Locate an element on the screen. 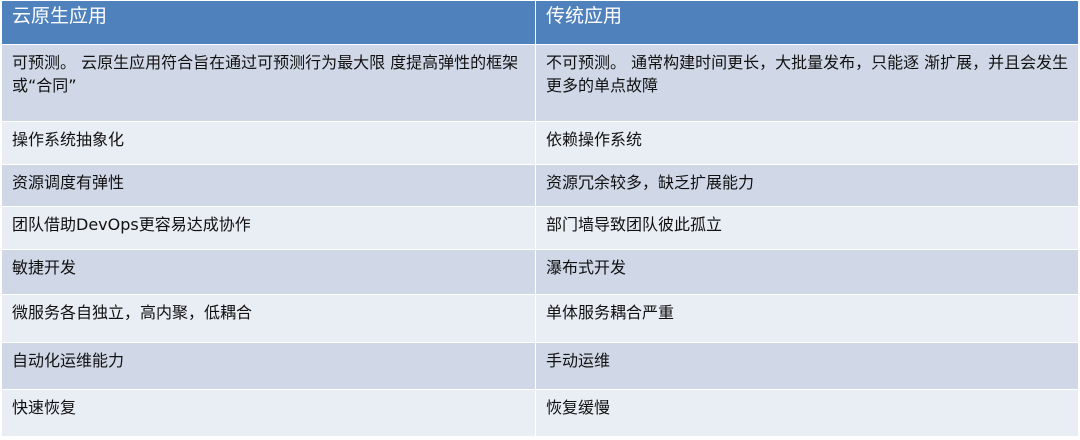 The image size is (1080, 440). table-row: 敏捷开发 瀑布式开发 is located at coordinates (540, 272).